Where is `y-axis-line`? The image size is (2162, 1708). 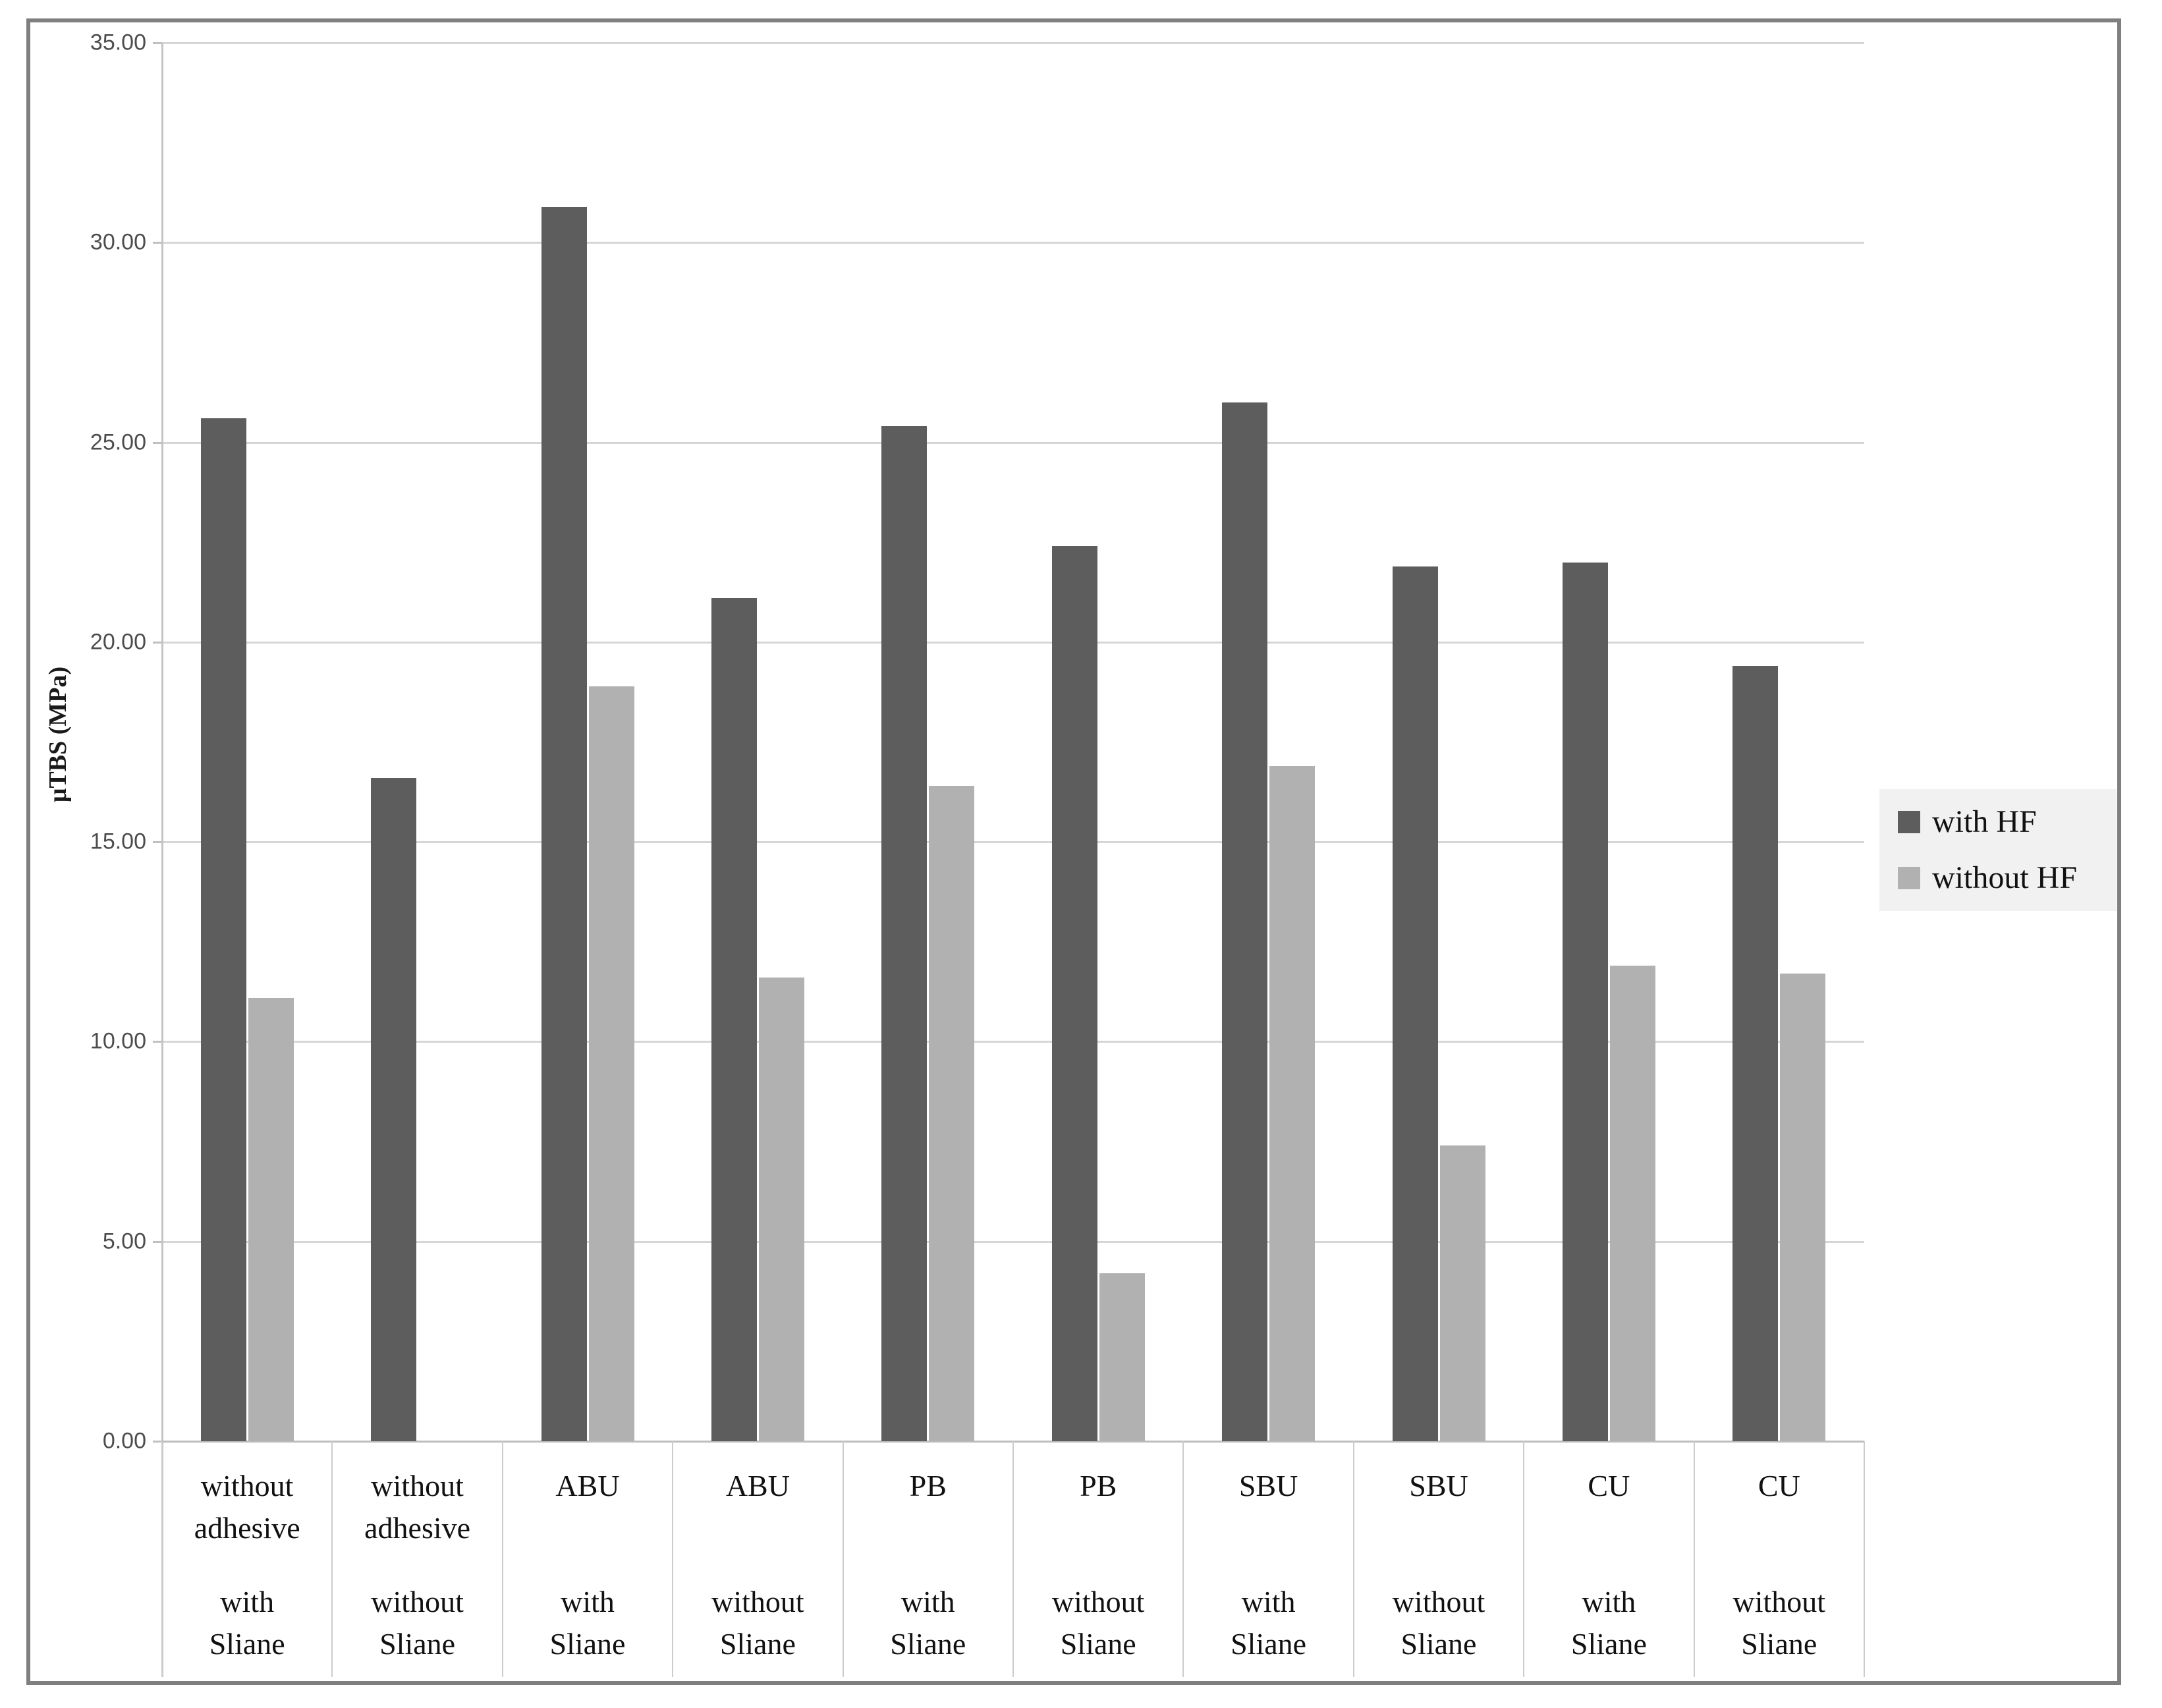
y-axis-line is located at coordinates (162, 860).